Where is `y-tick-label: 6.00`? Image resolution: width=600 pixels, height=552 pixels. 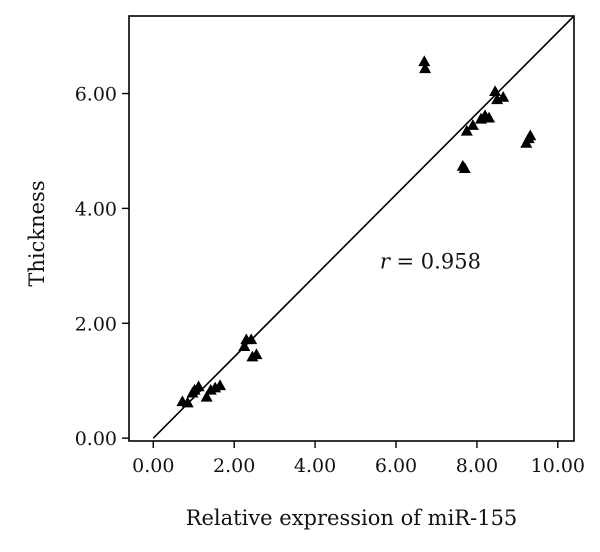 y-tick-label: 6.00 is located at coordinates (96, 95).